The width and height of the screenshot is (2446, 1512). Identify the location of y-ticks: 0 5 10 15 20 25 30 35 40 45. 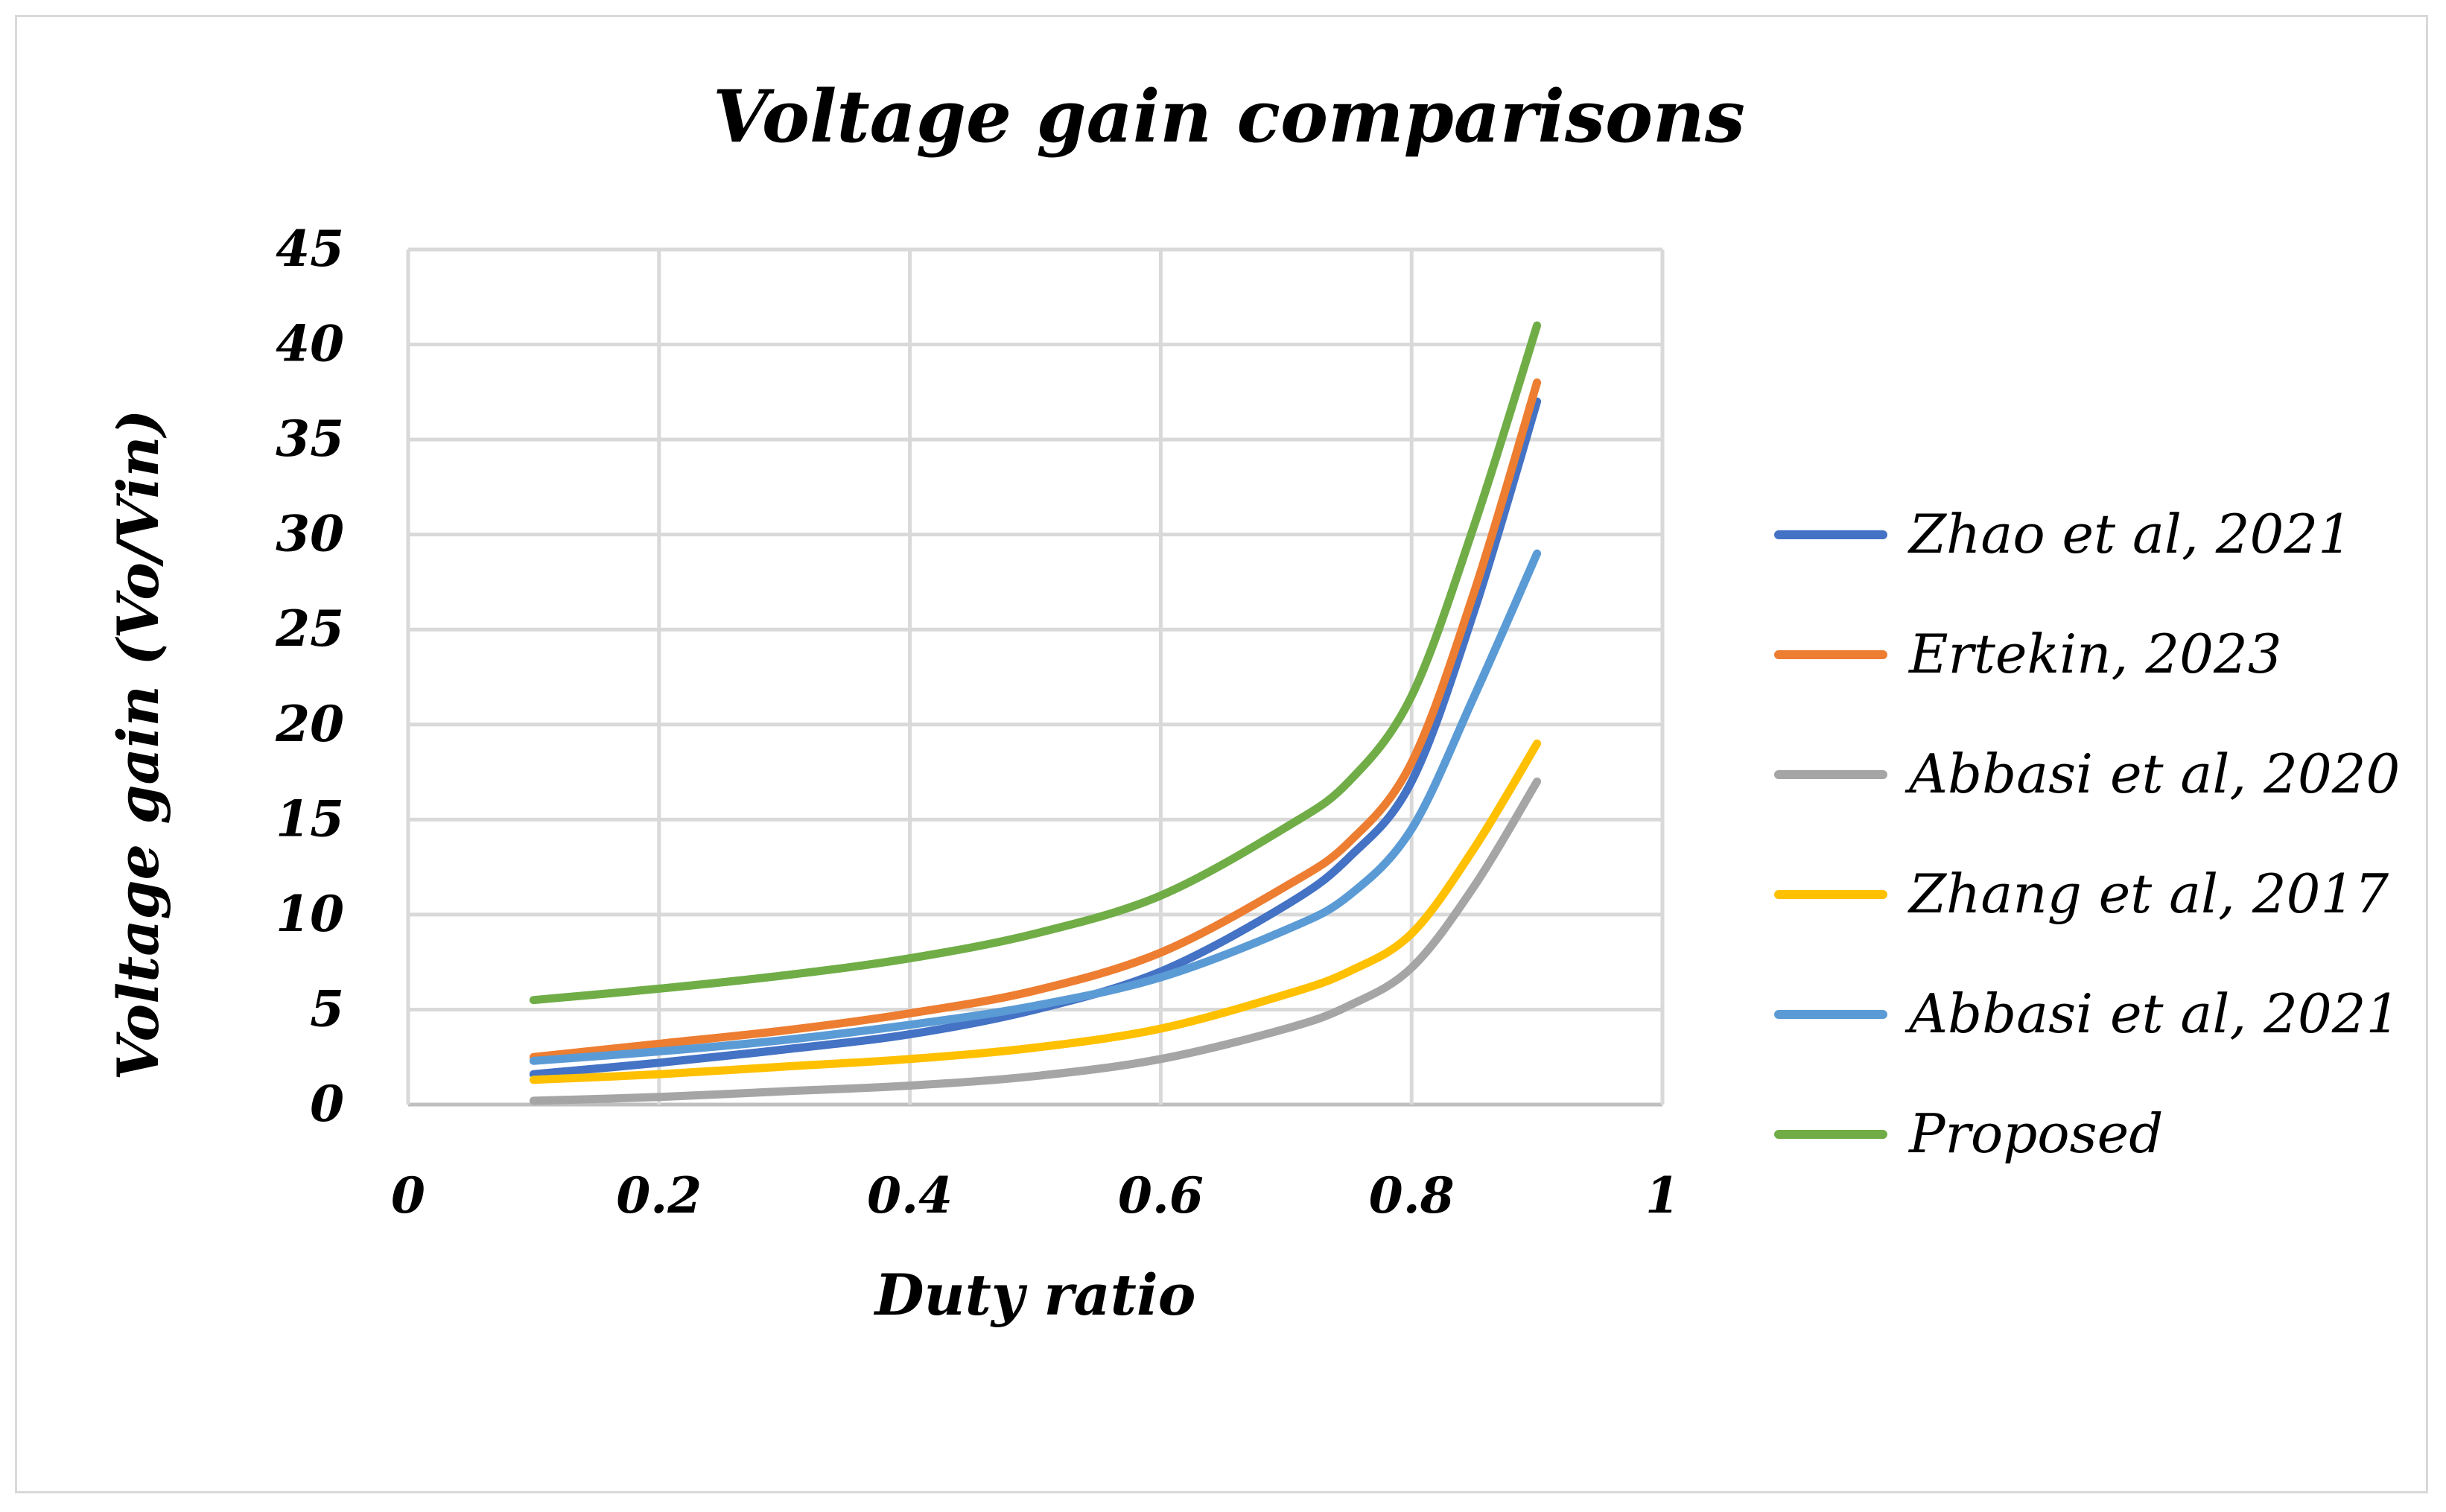
(309, 677).